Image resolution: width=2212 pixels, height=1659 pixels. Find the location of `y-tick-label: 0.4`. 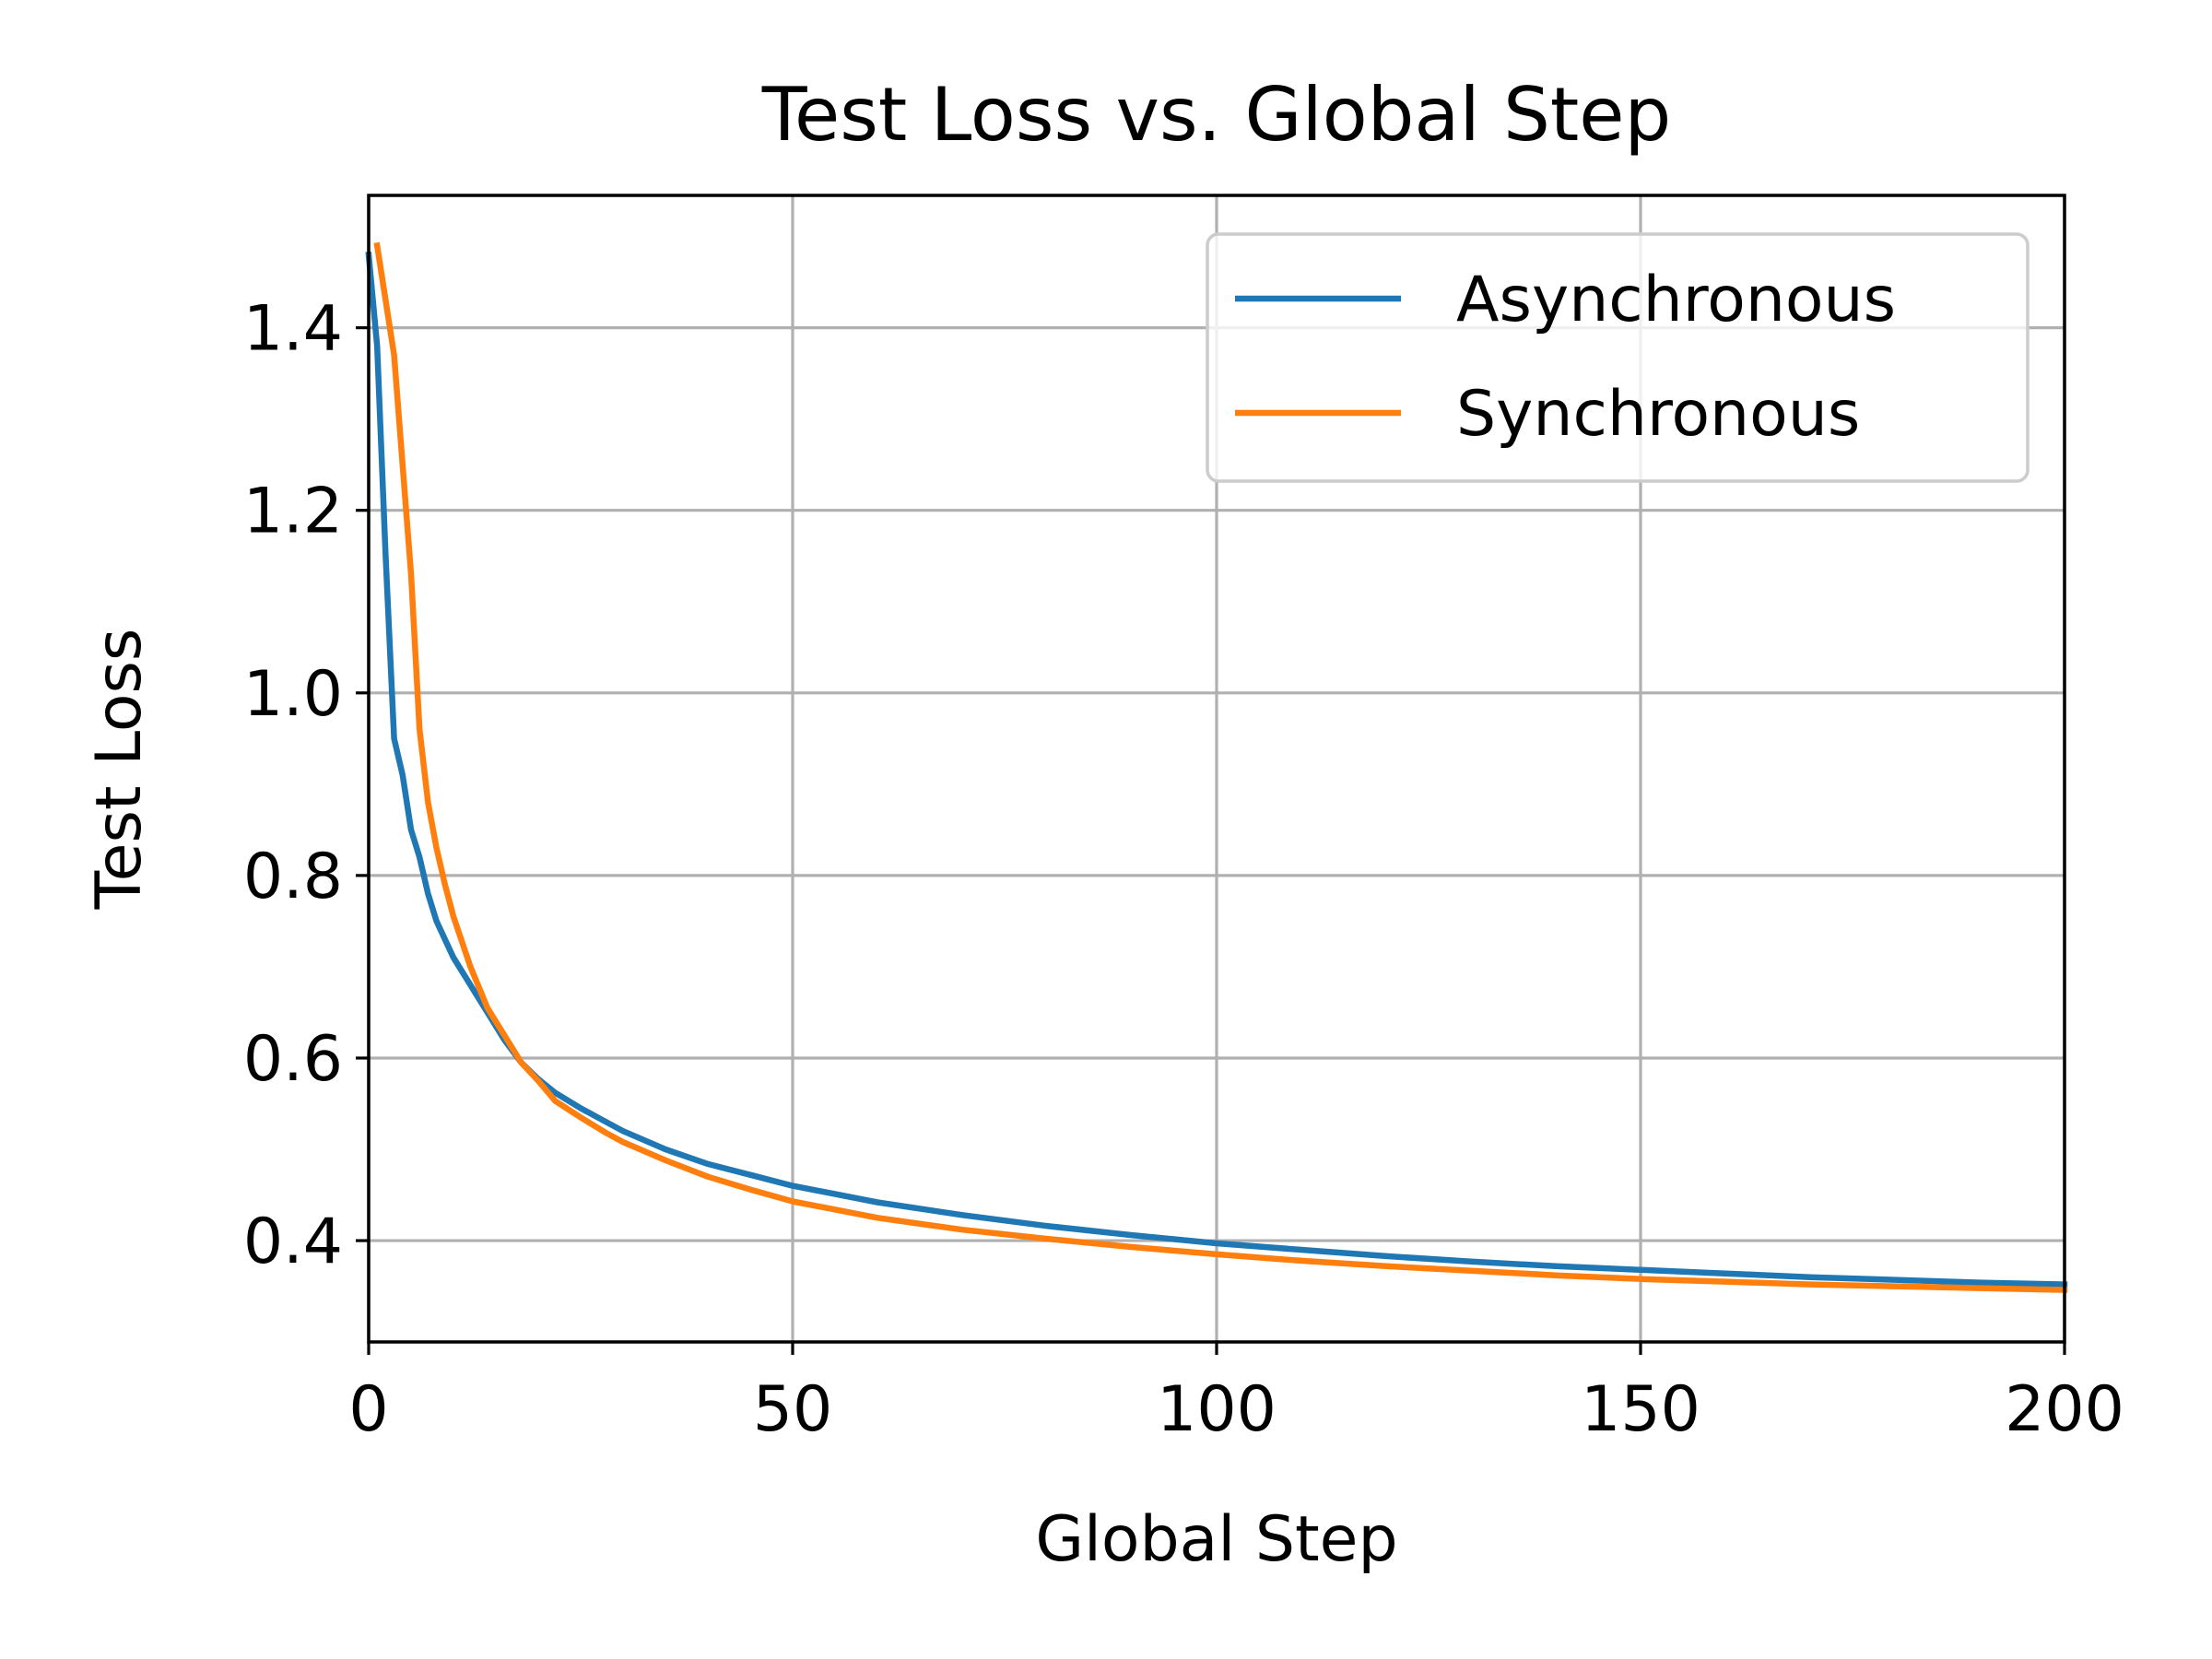

y-tick-label: 0.4 is located at coordinates (293, 1242).